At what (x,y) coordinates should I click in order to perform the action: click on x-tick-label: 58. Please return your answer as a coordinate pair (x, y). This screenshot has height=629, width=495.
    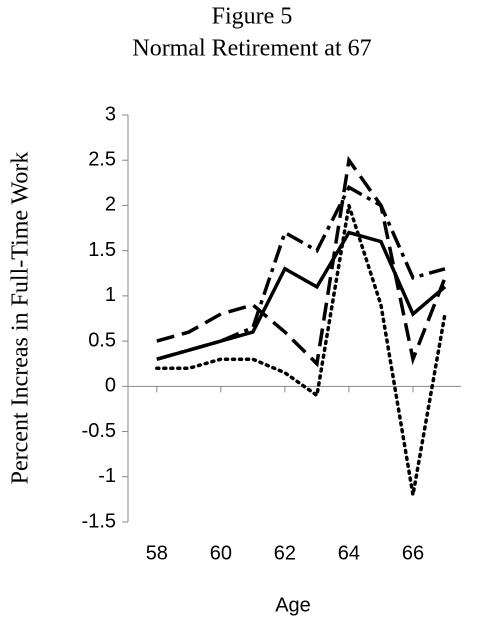
    Looking at the image, I should click on (157, 553).